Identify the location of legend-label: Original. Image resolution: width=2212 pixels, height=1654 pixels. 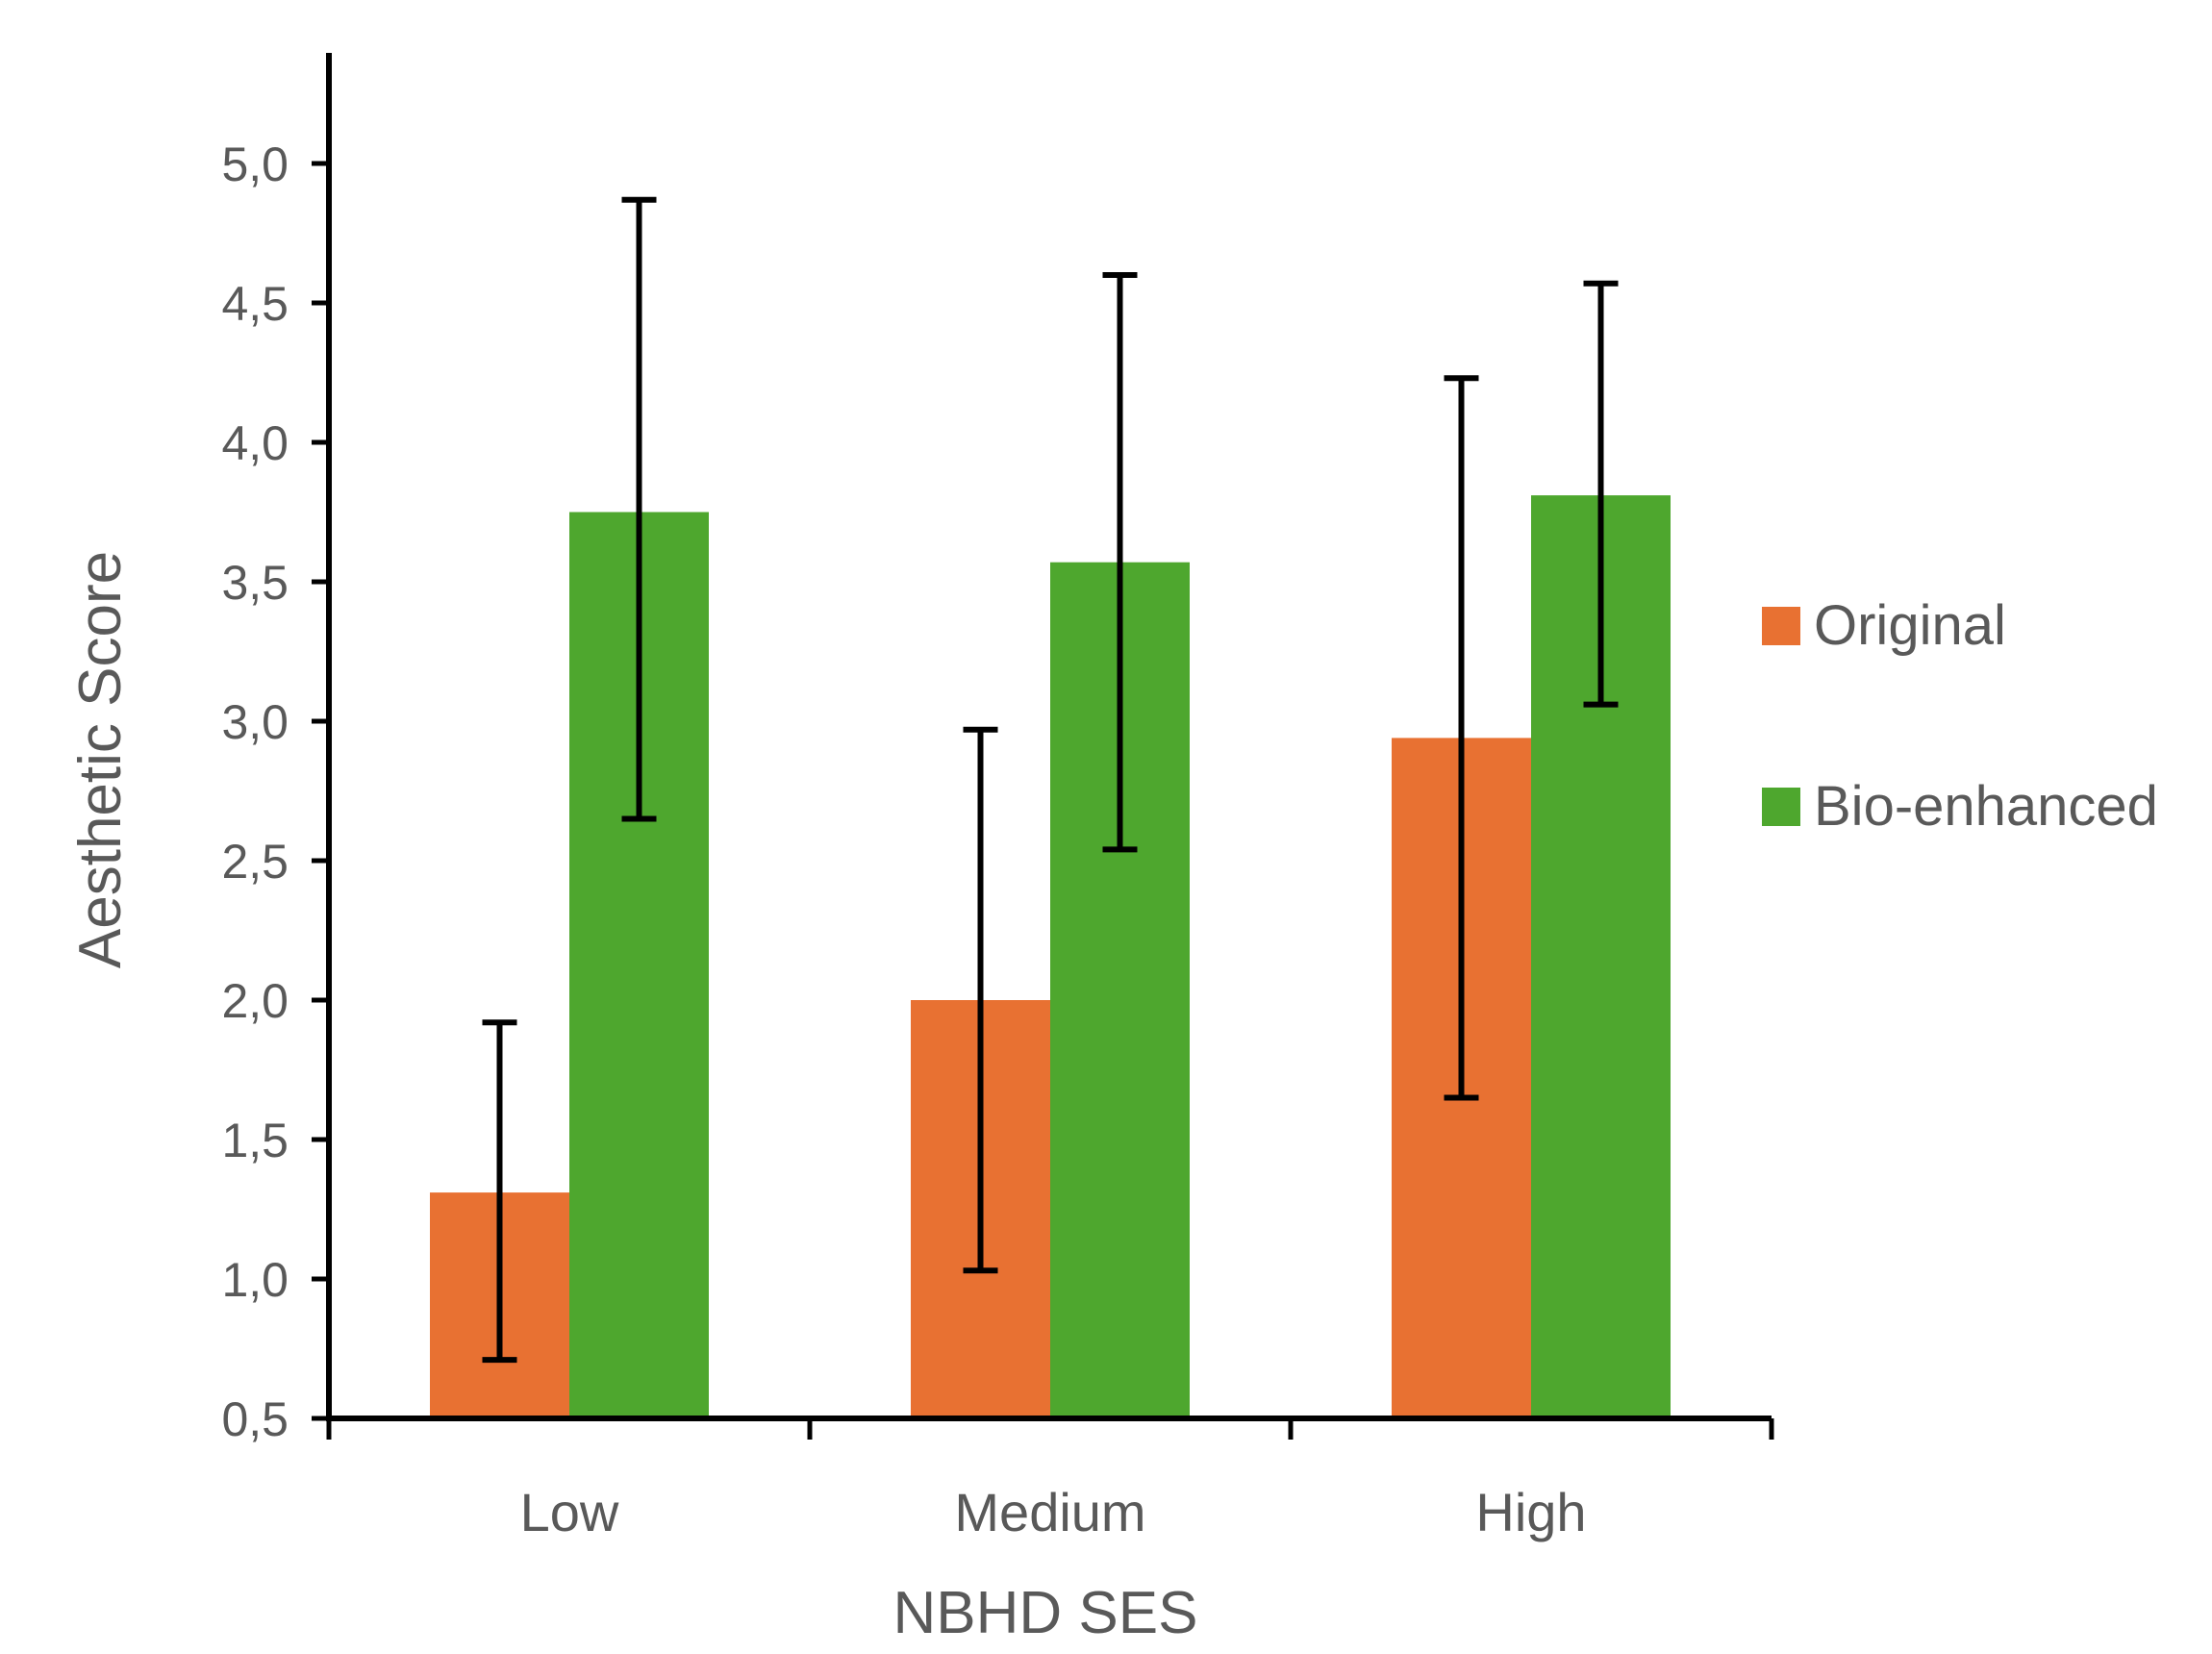
(1910, 625).